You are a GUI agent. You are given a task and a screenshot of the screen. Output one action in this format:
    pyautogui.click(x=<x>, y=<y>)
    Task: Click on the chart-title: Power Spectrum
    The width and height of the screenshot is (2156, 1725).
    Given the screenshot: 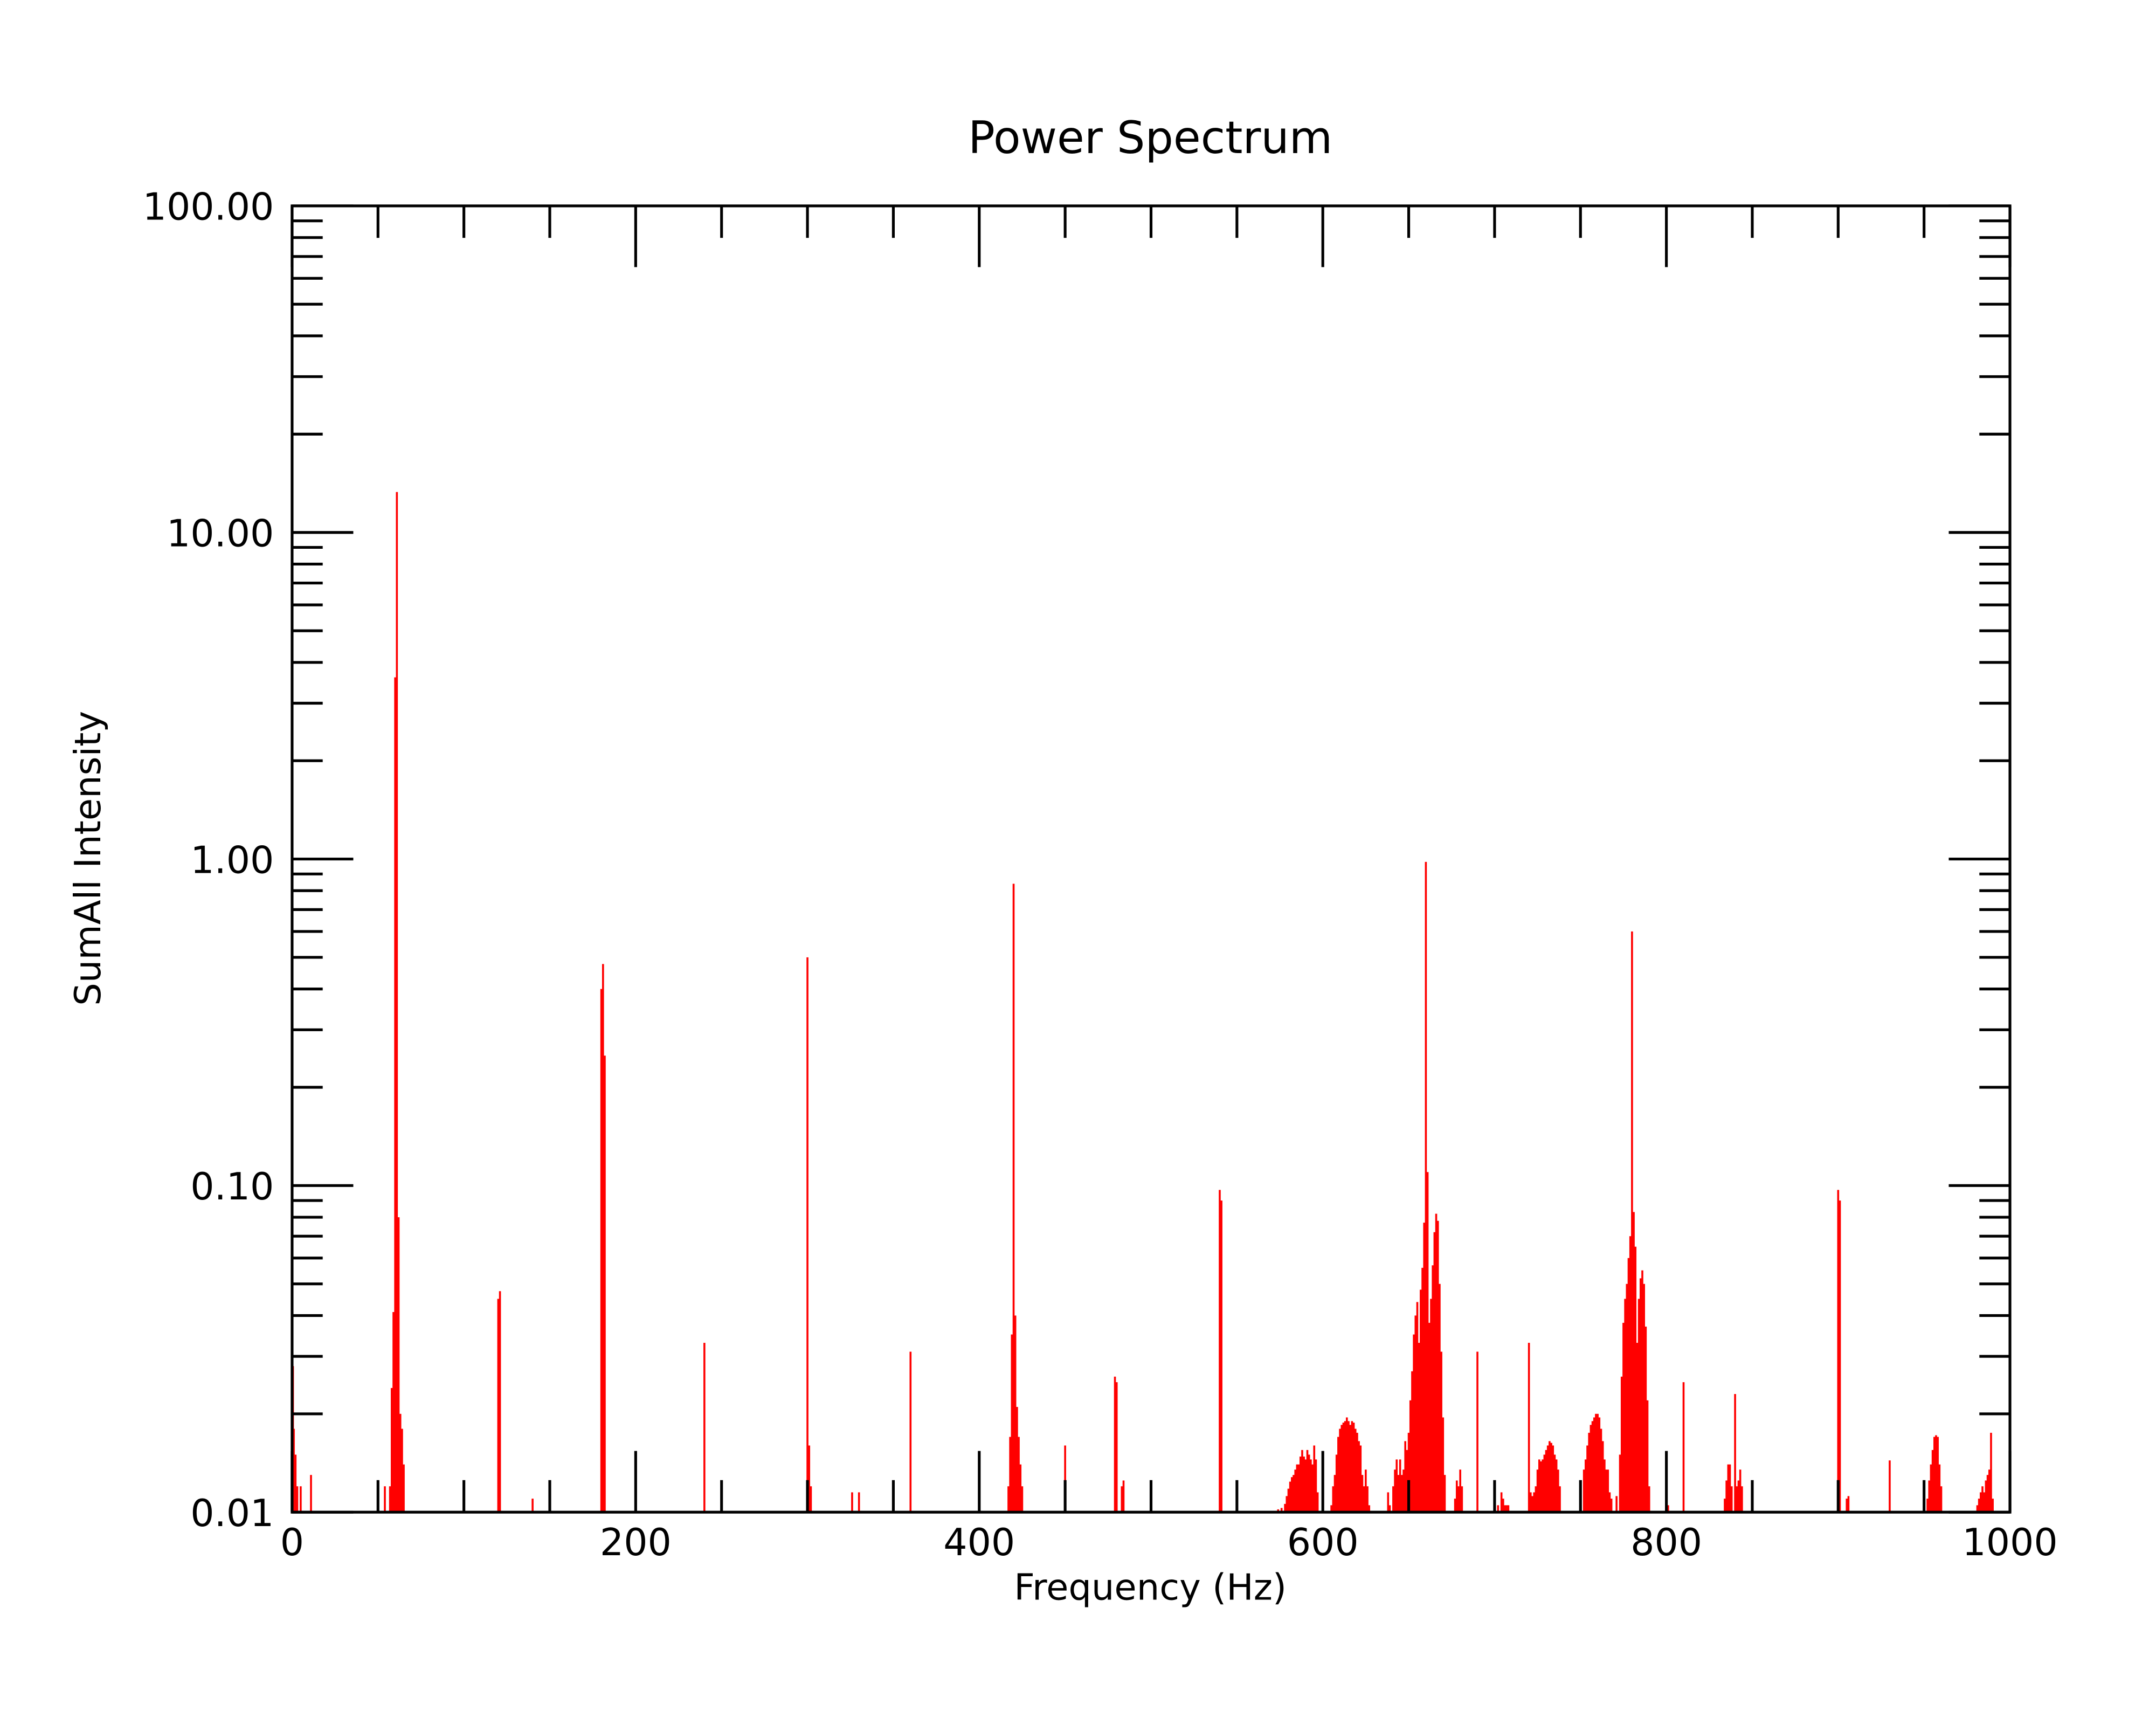 What is the action you would take?
    pyautogui.click(x=1150, y=138)
    